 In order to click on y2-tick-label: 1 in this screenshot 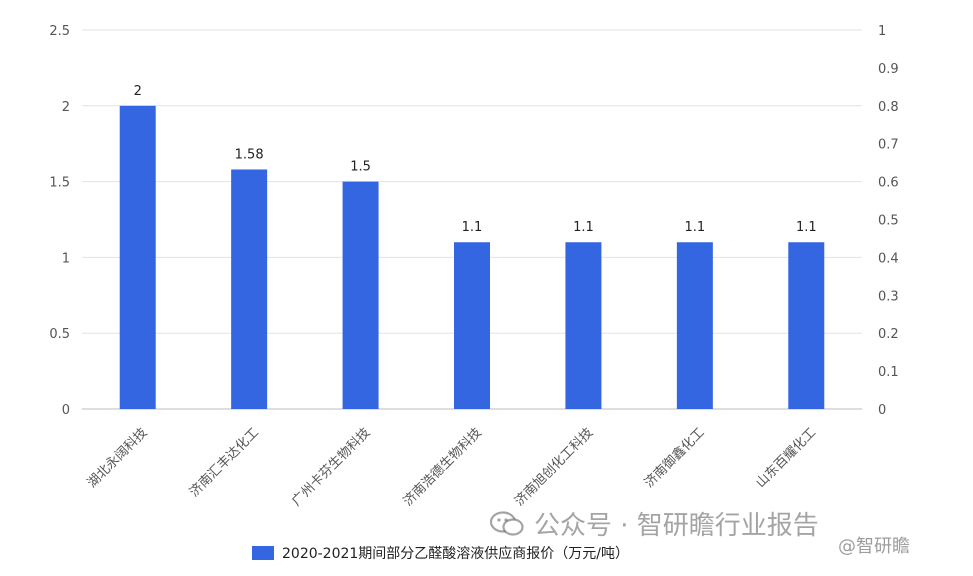, I will do `click(882, 31)`.